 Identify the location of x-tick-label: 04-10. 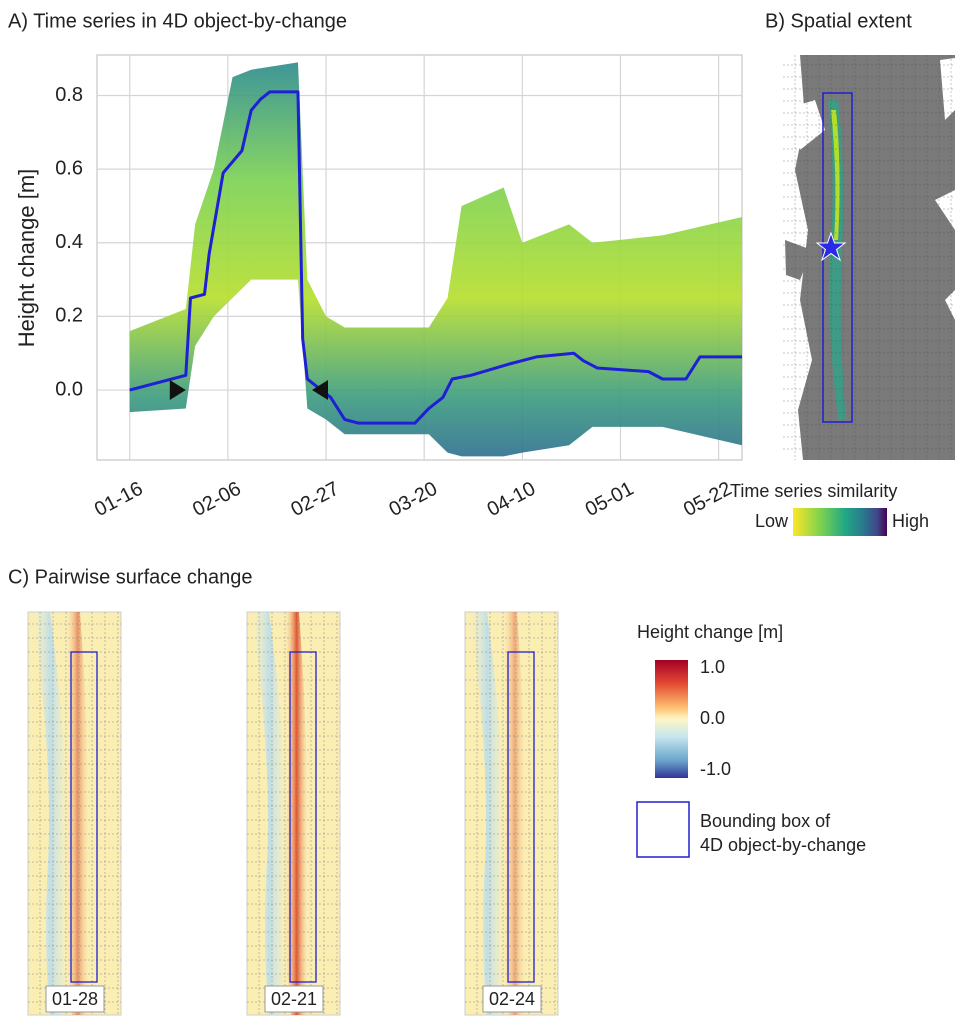
(511, 499).